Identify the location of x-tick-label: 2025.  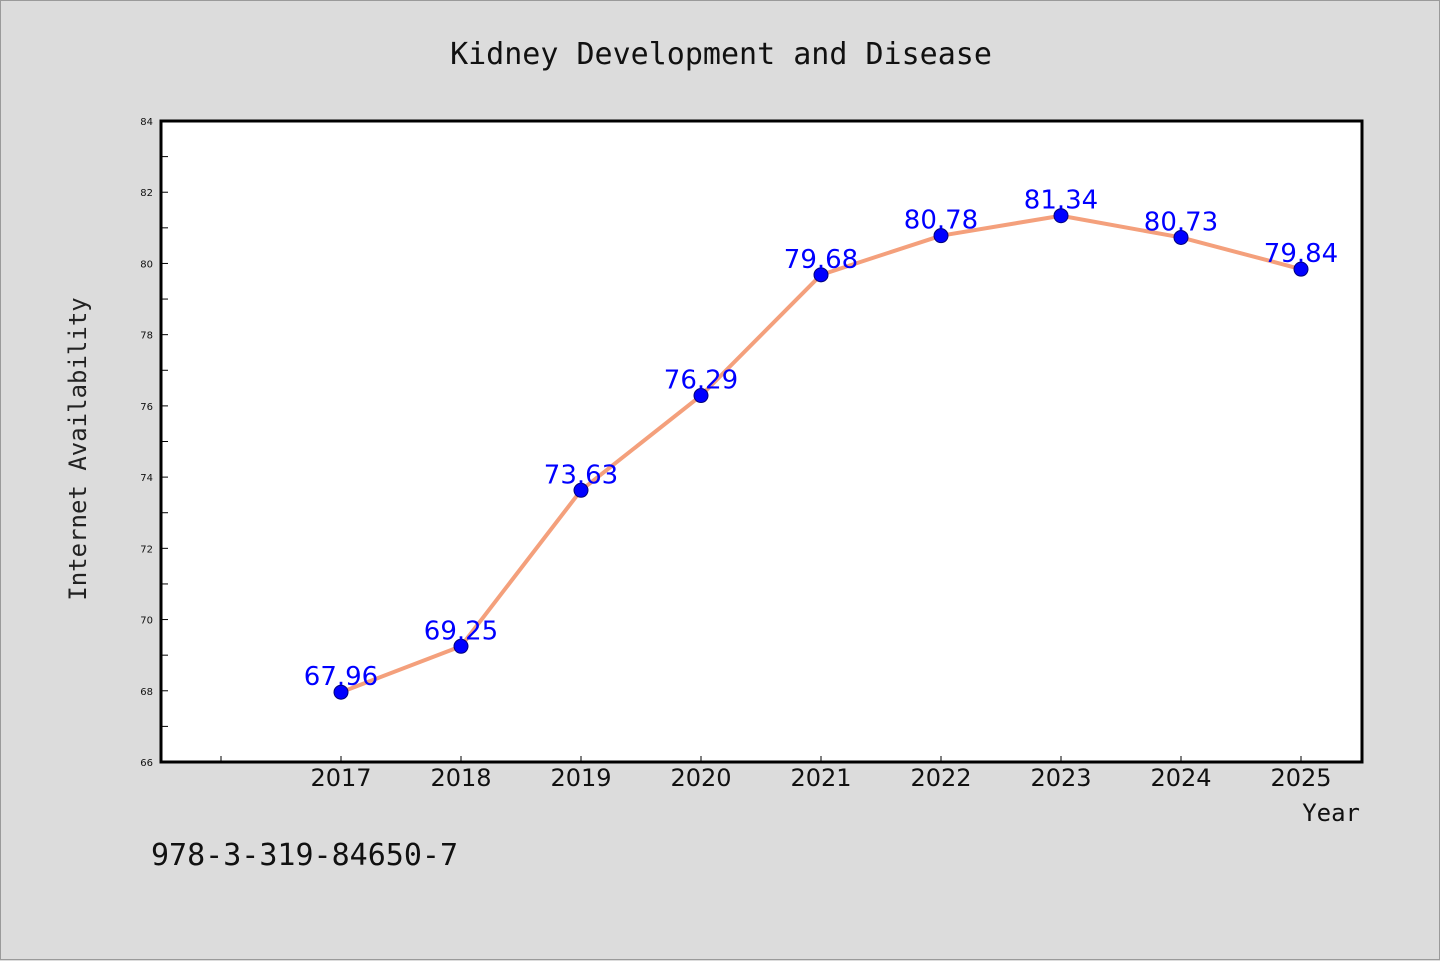
(1300, 778).